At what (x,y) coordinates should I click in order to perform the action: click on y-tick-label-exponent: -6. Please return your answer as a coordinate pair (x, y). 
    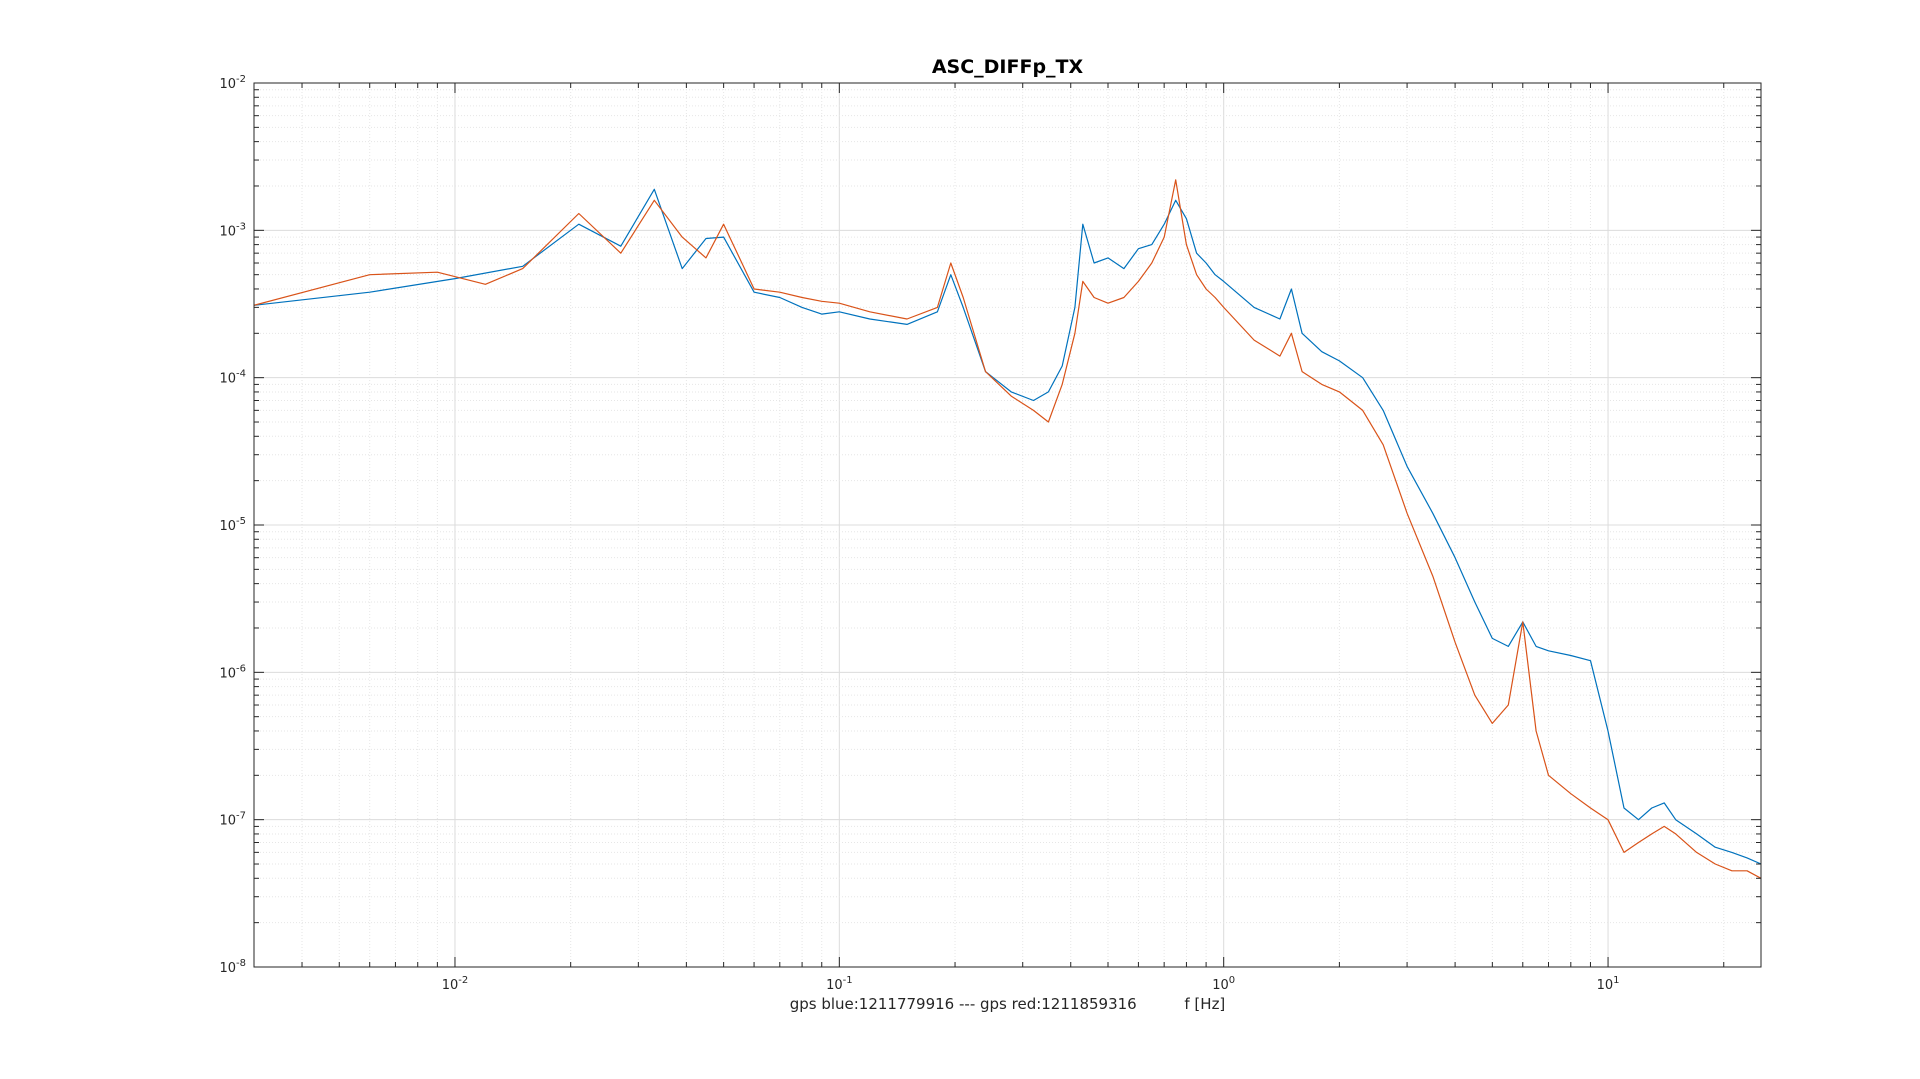
    Looking at the image, I should click on (241, 668).